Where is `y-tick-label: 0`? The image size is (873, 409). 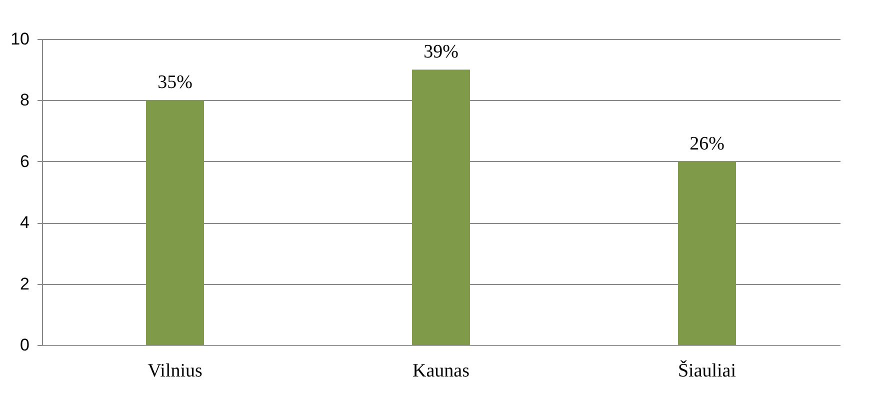
y-tick-label: 0 is located at coordinates (25, 345).